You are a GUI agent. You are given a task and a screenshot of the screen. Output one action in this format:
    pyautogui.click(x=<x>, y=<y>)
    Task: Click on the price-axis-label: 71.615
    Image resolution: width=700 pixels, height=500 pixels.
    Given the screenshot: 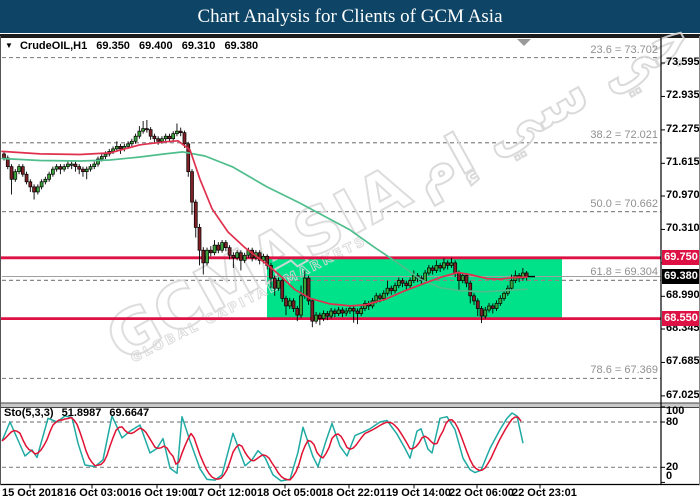 What is the action you would take?
    pyautogui.click(x=683, y=162)
    